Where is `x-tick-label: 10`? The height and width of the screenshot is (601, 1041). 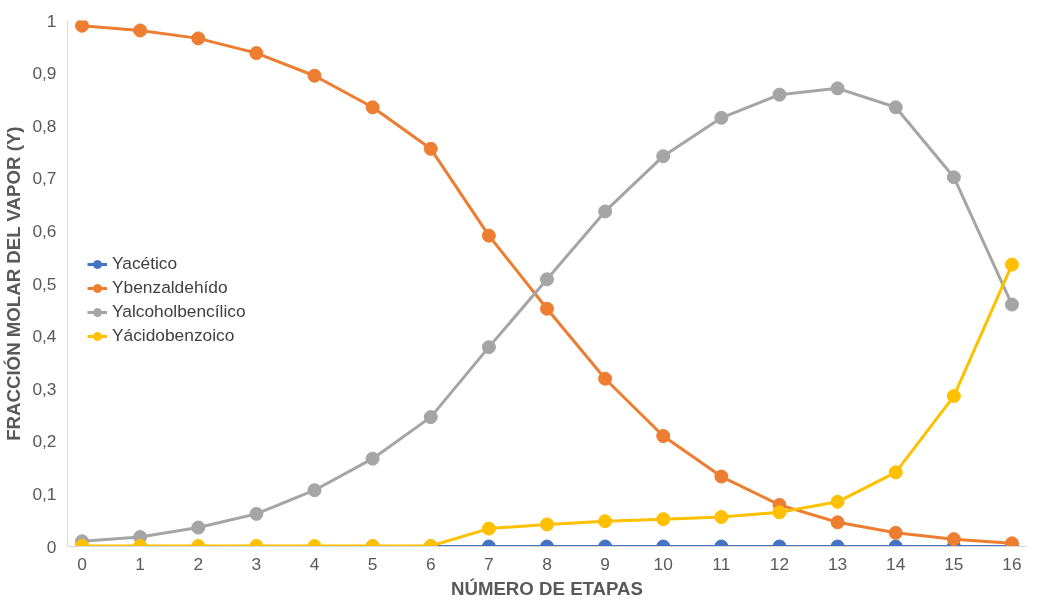
x-tick-label: 10 is located at coordinates (663, 563).